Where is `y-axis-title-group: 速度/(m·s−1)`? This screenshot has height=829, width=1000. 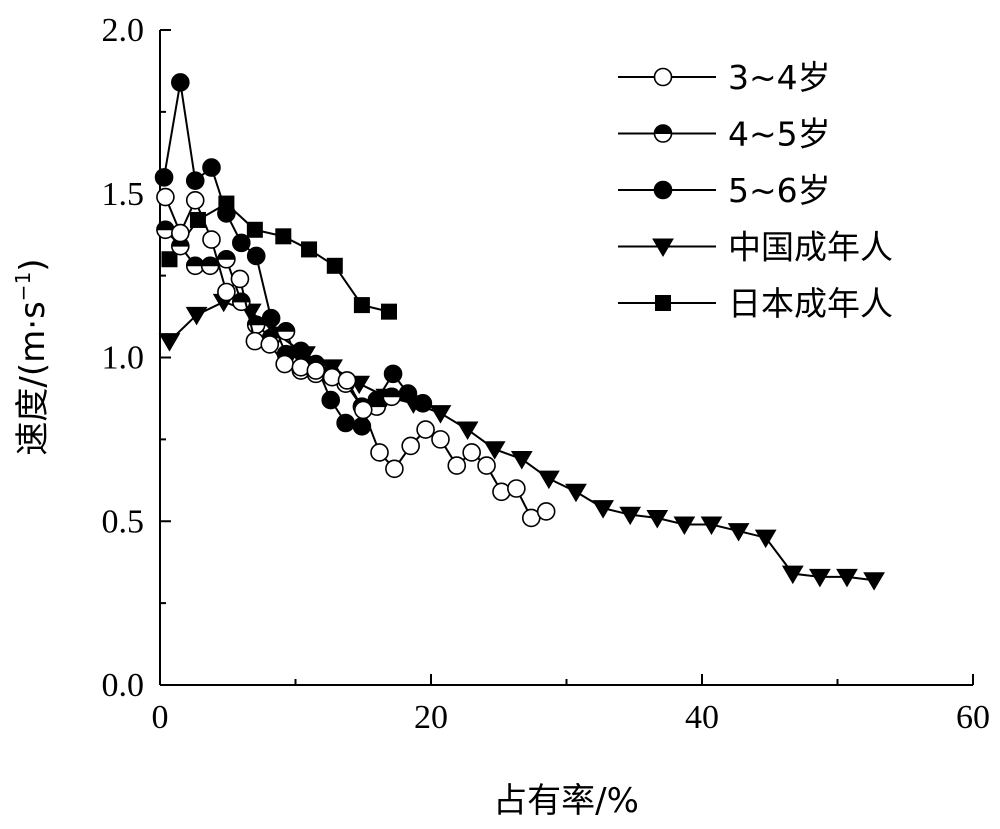
y-axis-title-group: 速度/(m·s−1) is located at coordinates (32, 356).